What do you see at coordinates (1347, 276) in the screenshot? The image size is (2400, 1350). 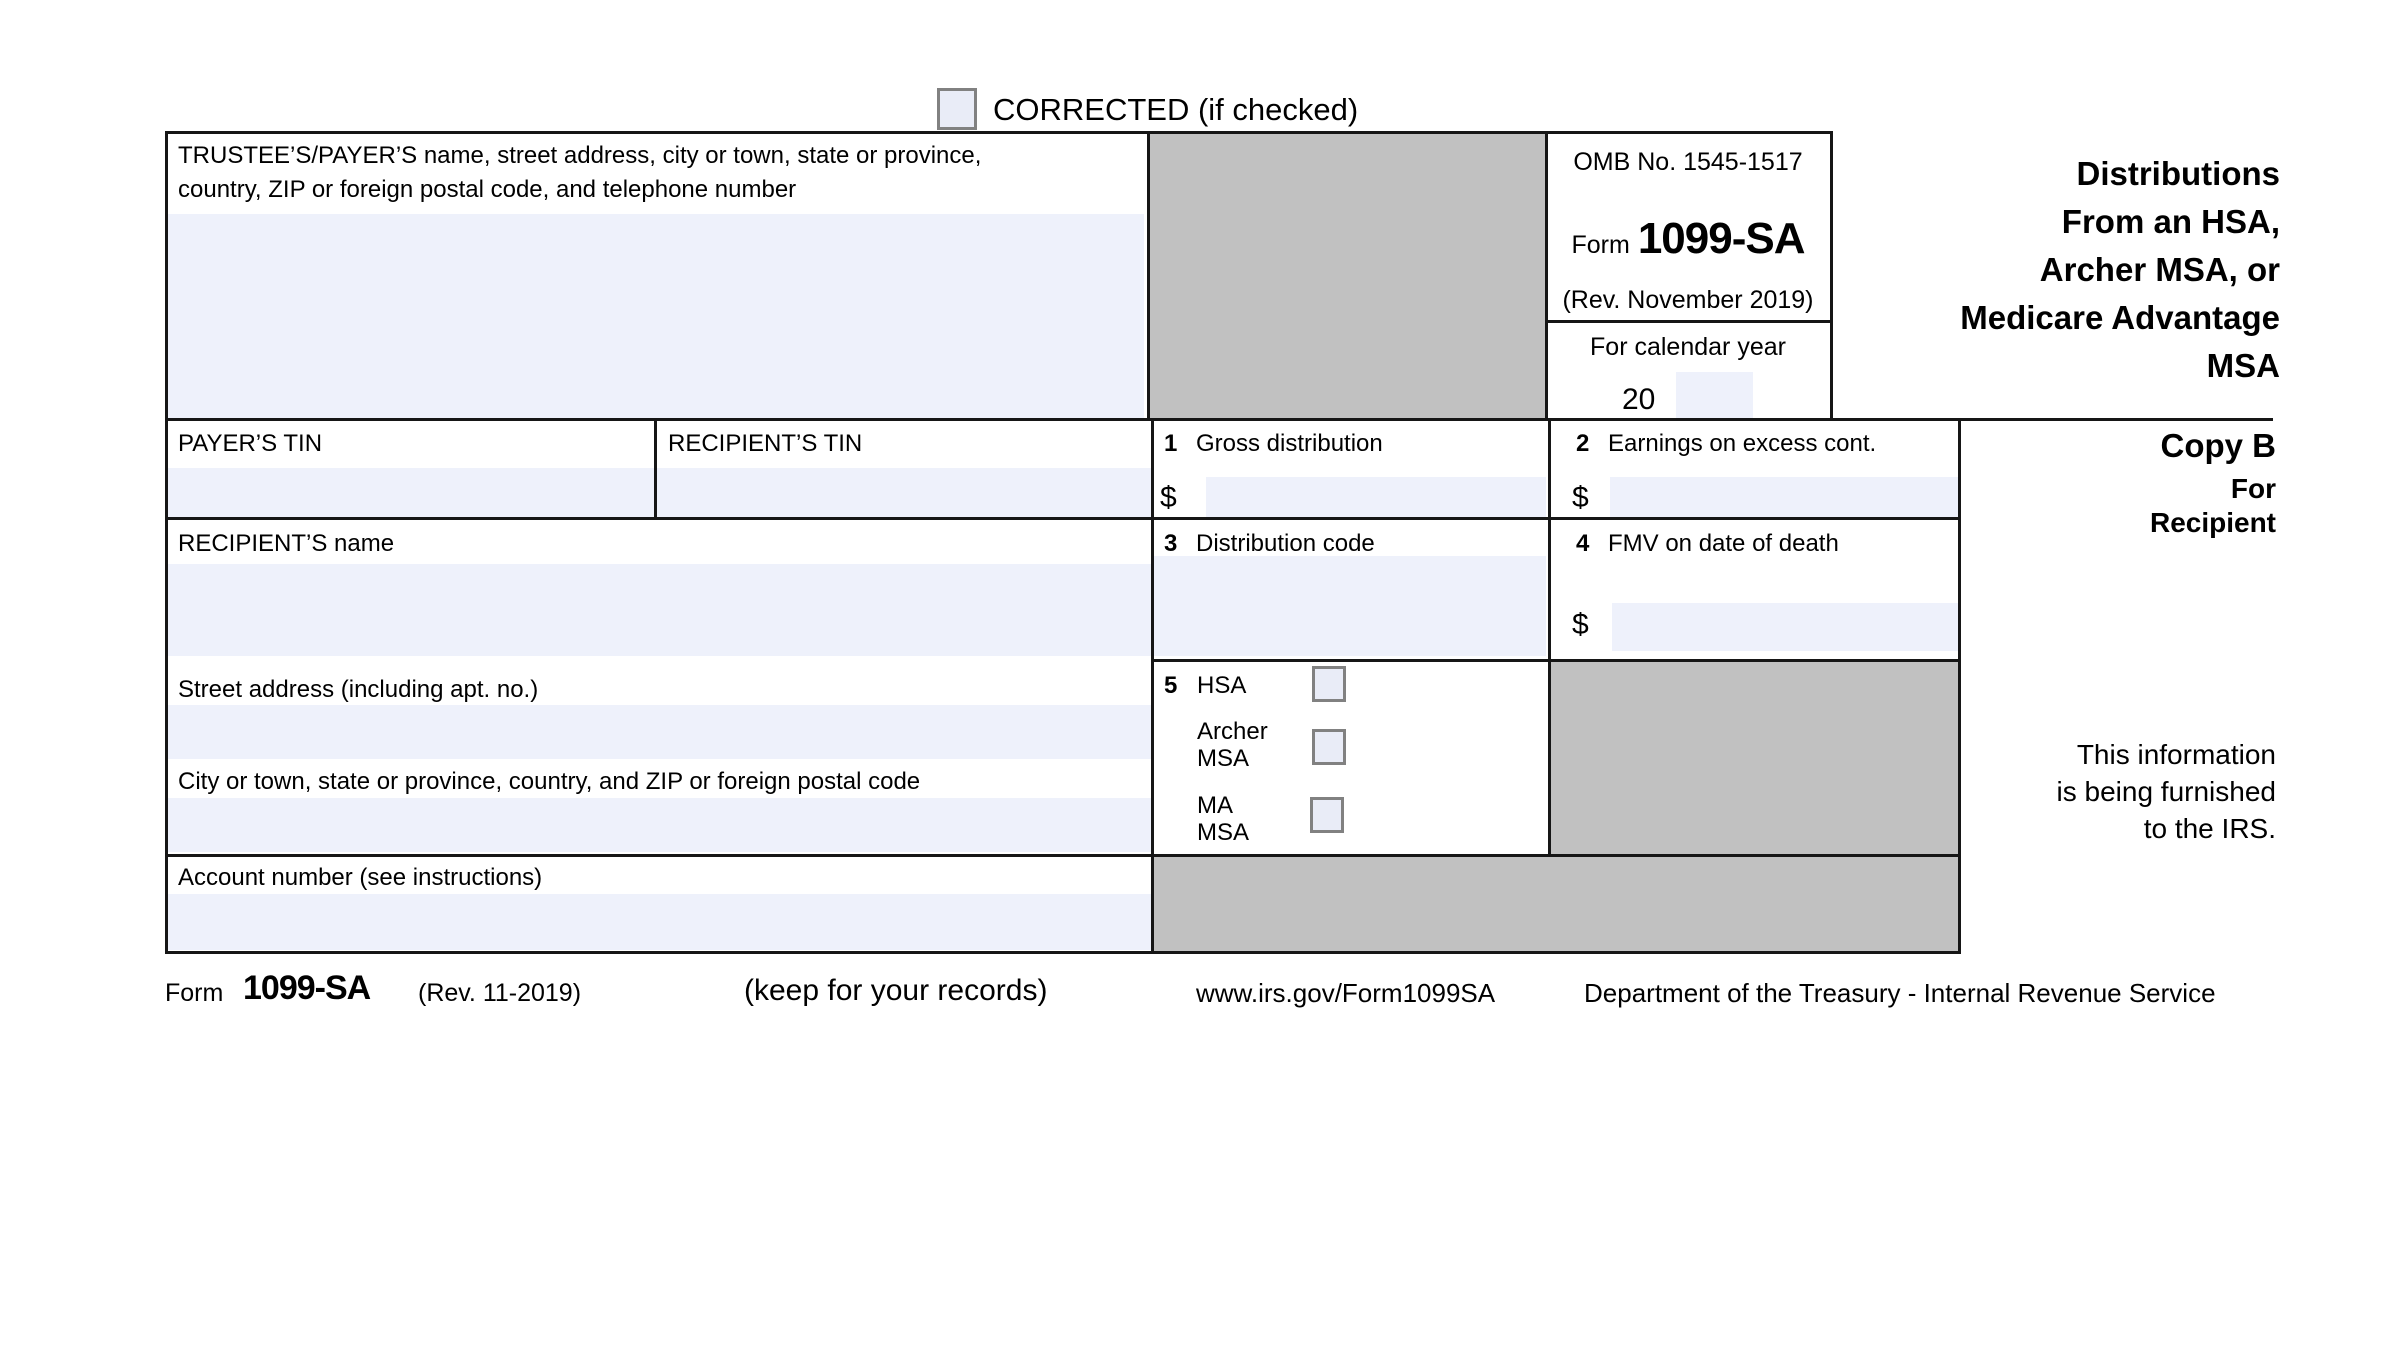 I see `shaded-area-top` at bounding box center [1347, 276].